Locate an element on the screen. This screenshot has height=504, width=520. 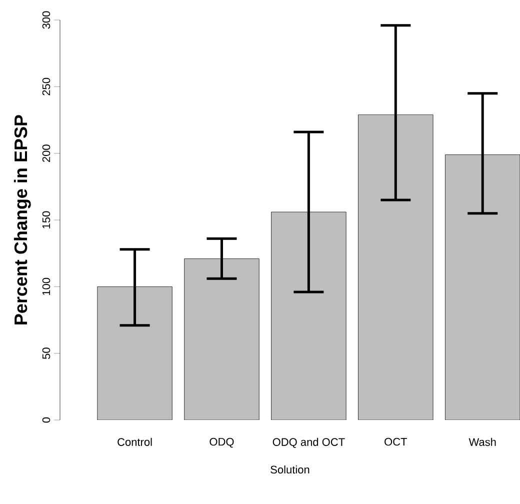
y-tick-label: 50 is located at coordinates (46, 354).